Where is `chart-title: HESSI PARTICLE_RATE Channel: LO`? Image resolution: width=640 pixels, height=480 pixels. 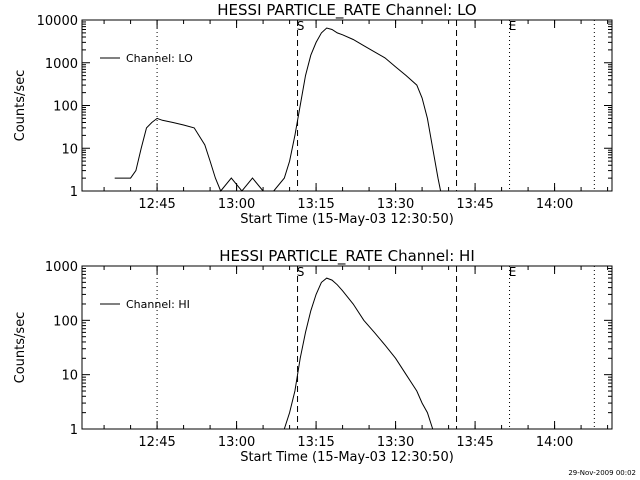 chart-title: HESSI PARTICLE_RATE Channel: LO is located at coordinates (346, 10).